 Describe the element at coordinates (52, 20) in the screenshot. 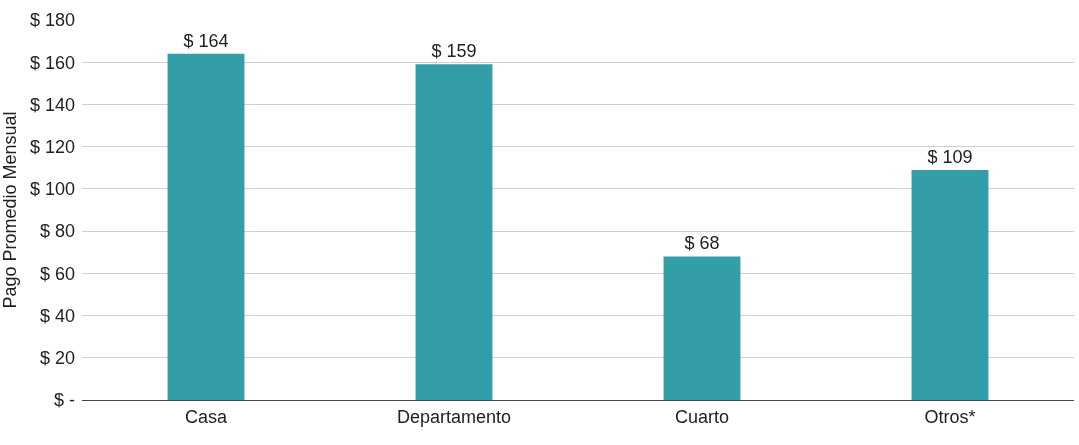

I see `y-tick-label: $ 180` at that location.